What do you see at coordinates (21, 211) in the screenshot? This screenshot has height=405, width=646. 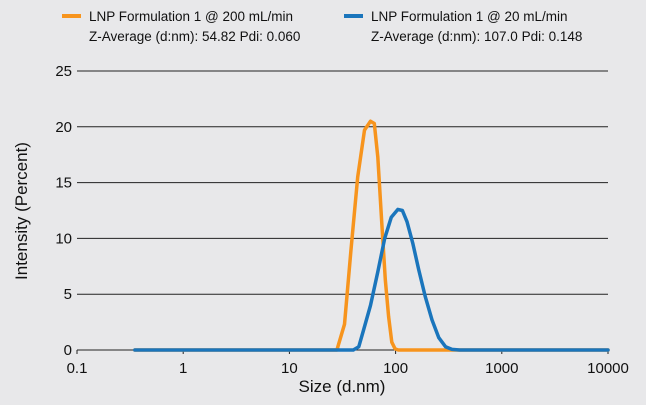 I see `y-axis-label: Intensity (Percent)` at bounding box center [21, 211].